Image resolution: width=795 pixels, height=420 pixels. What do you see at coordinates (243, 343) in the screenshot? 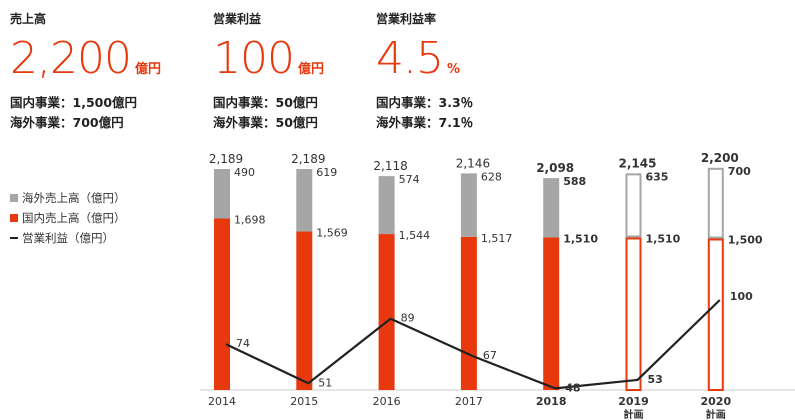
I see `profit-value-label: 74` at bounding box center [243, 343].